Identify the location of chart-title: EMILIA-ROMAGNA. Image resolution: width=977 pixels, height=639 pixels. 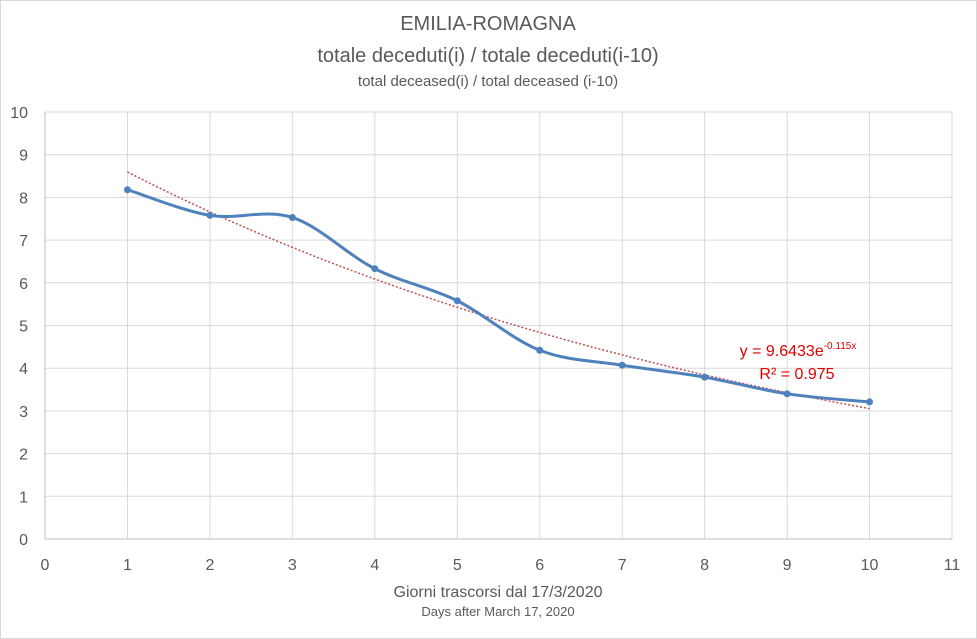
(488, 24).